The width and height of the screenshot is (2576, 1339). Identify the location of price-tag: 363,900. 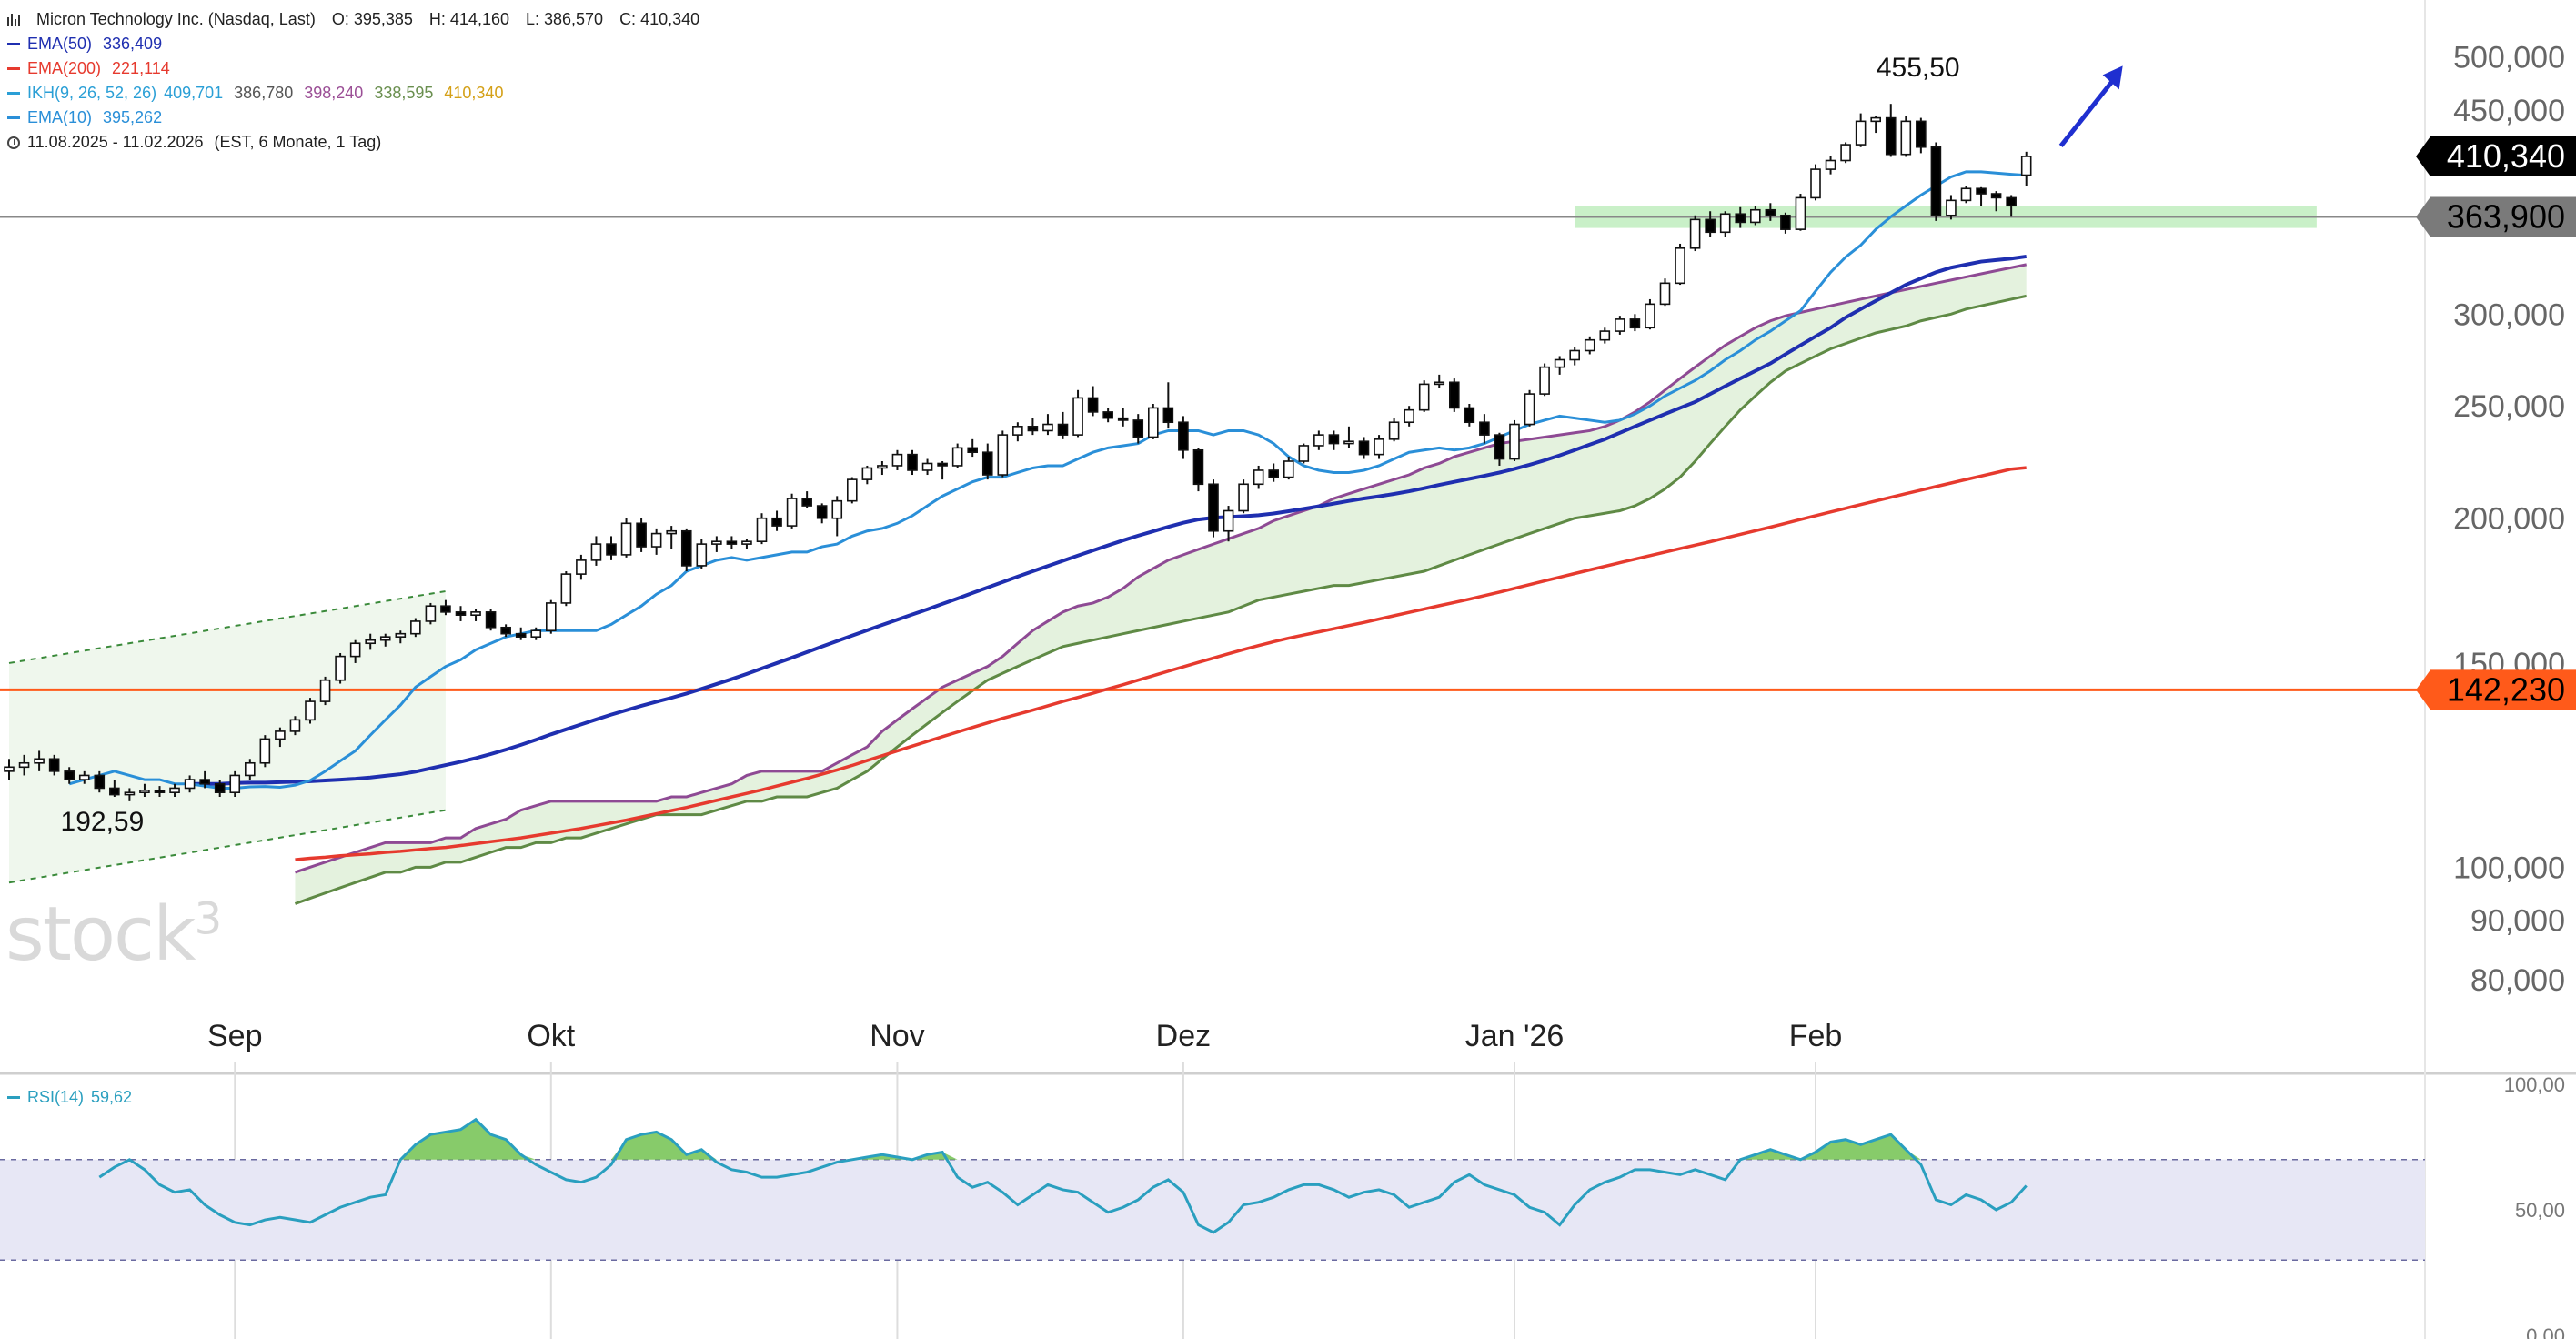
(2496, 217).